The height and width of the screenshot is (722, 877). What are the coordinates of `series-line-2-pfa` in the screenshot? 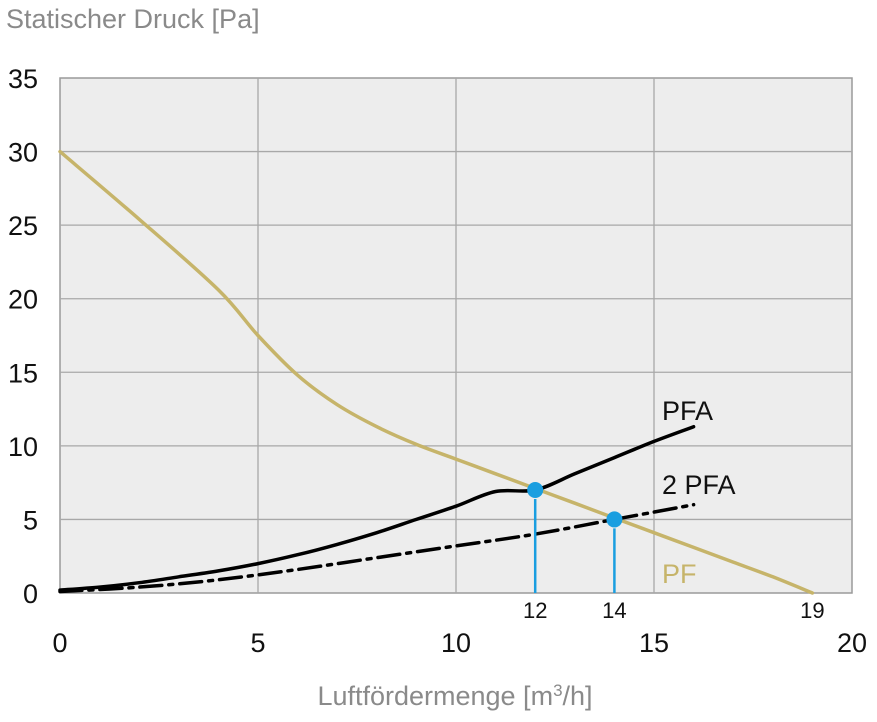 It's located at (377, 548).